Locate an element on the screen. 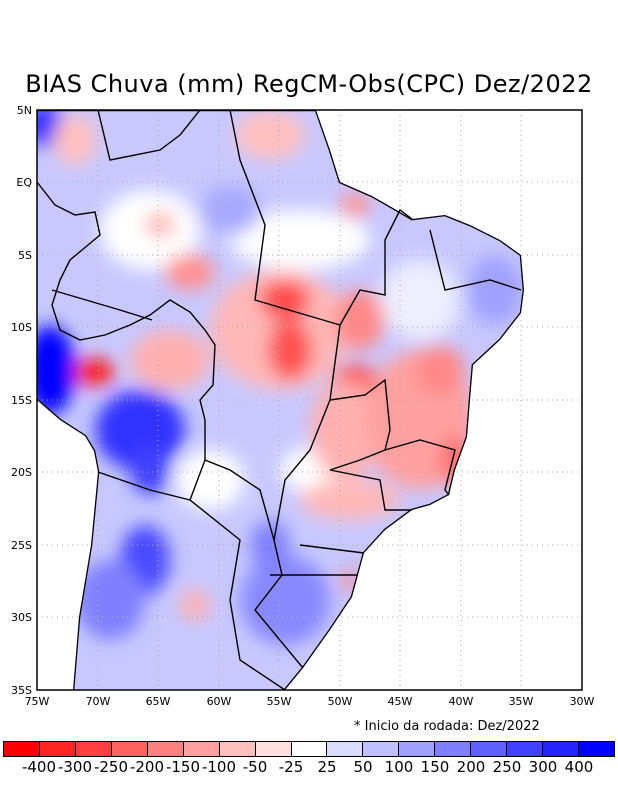 The height and width of the screenshot is (800, 618). lat-tick: 25S is located at coordinates (21, 545).